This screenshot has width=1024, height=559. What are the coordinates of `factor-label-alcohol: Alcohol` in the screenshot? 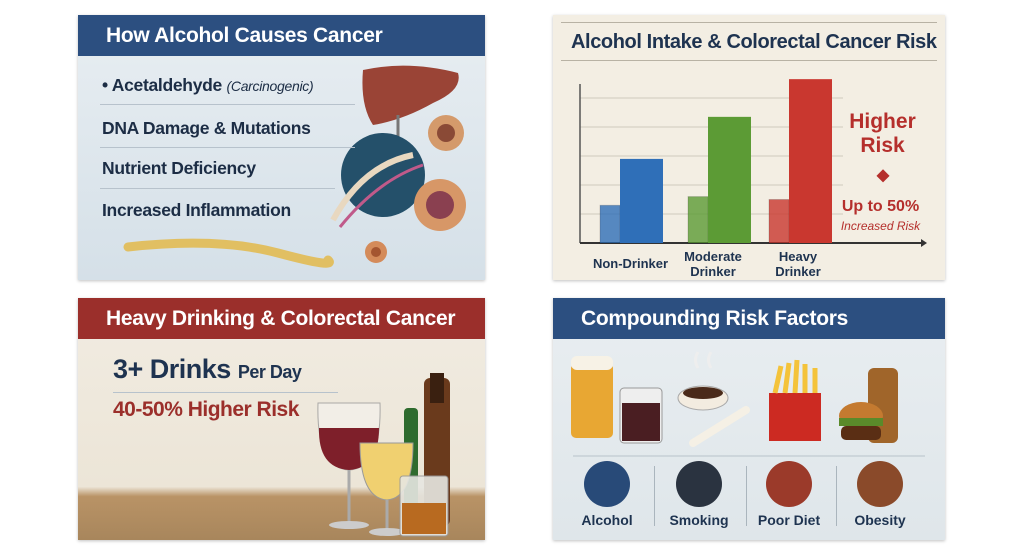 It's located at (607, 520).